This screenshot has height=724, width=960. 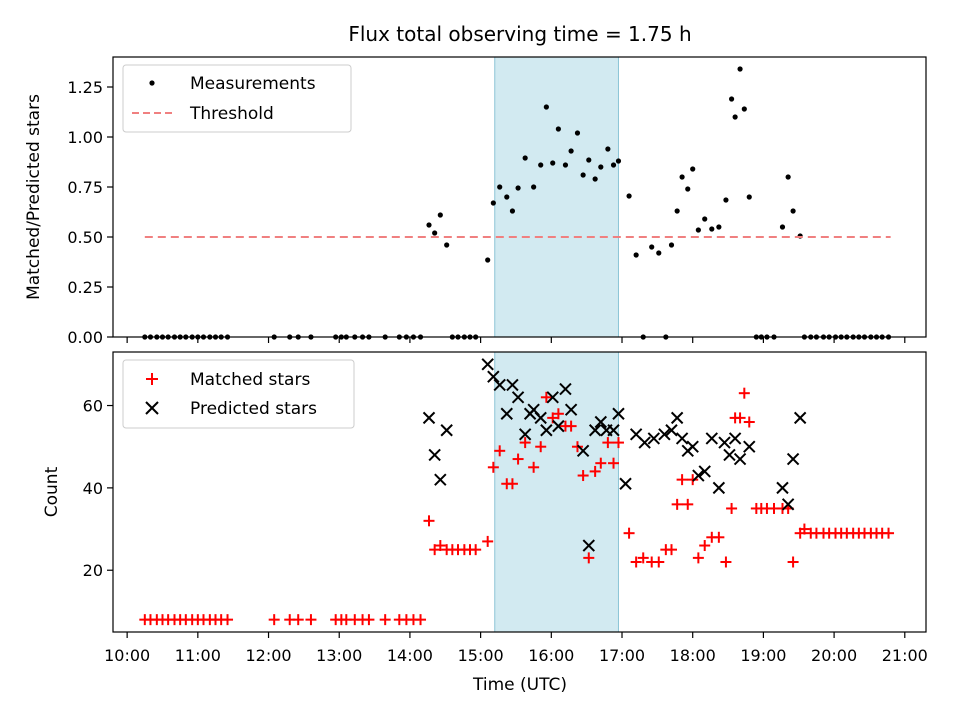 What do you see at coordinates (905, 655) in the screenshot?
I see `x-tick-label: 21:00` at bounding box center [905, 655].